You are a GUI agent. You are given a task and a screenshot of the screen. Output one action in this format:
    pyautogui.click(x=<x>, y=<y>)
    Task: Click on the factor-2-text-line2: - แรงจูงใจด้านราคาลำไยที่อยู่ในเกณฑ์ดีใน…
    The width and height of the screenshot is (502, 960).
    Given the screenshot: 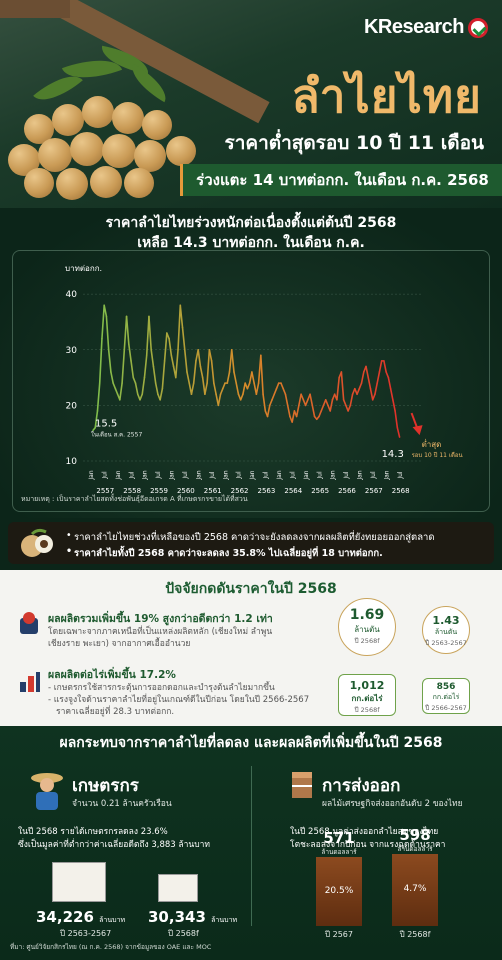 What is the action you would take?
    pyautogui.click(x=179, y=700)
    